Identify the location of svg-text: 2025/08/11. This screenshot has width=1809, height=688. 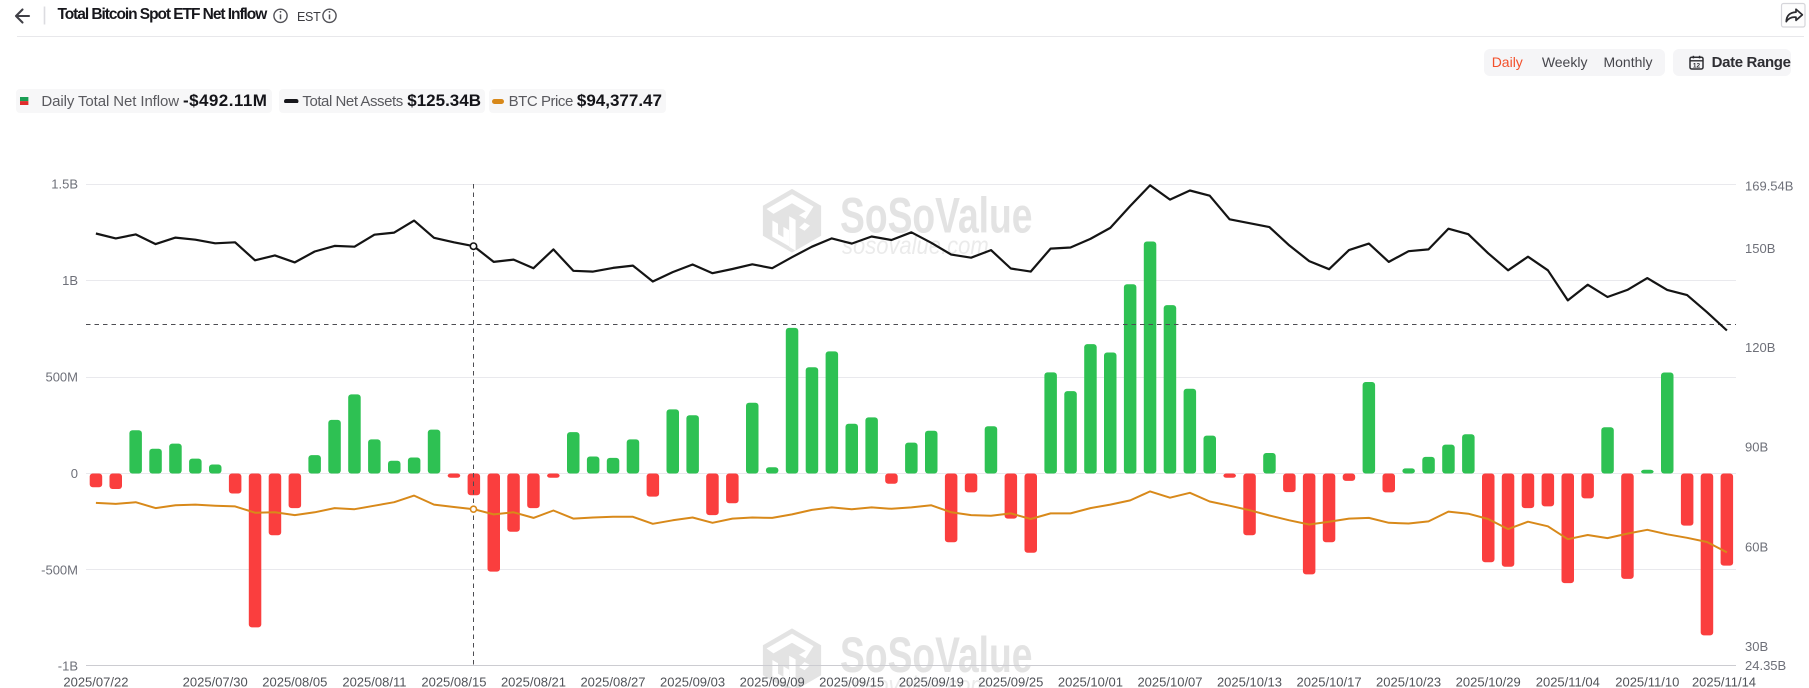
(374, 681).